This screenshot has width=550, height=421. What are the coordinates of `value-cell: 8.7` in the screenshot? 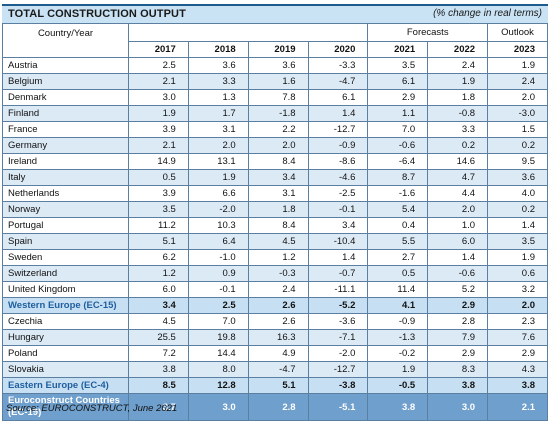 It's located at (398, 177).